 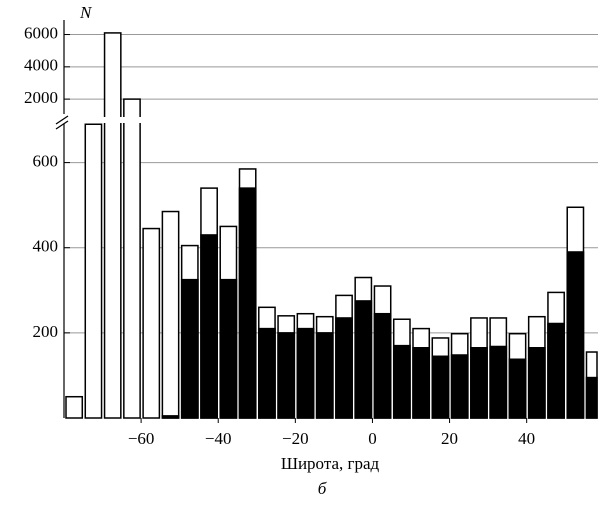 What do you see at coordinates (46, 331) in the screenshot?
I see `y-tick-label: 200` at bounding box center [46, 331].